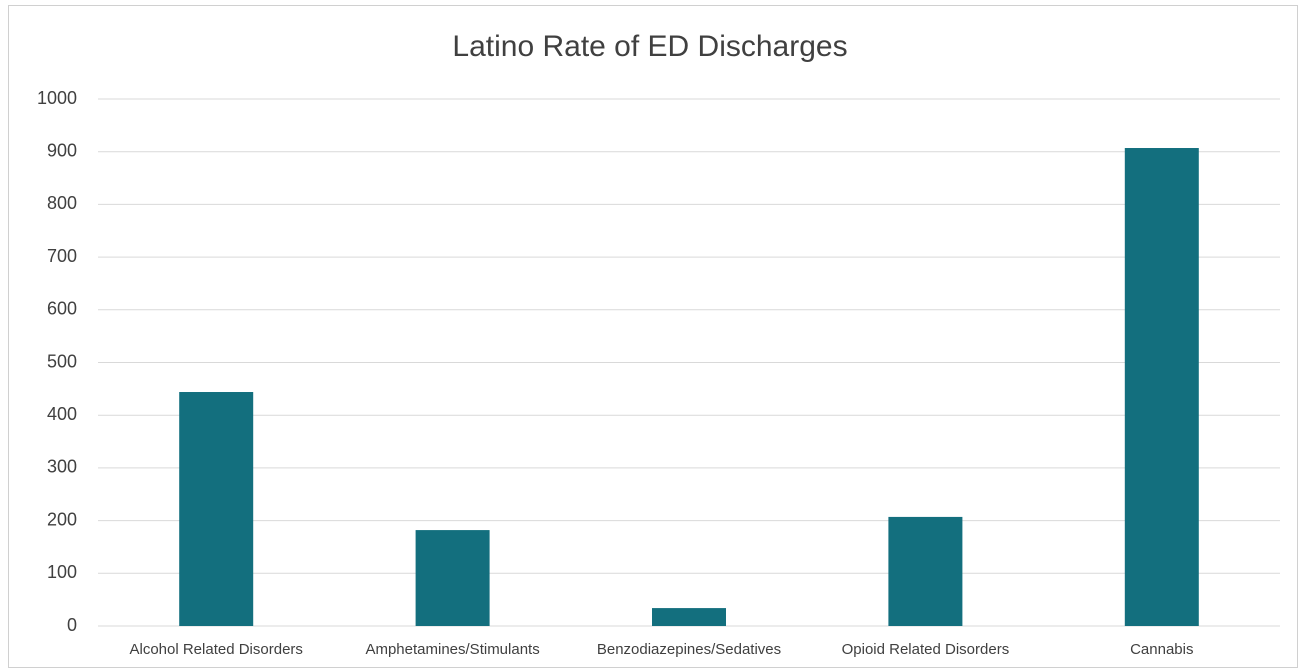 This screenshot has height=672, width=1307. What do you see at coordinates (62, 150) in the screenshot?
I see `y-tick-label: 900` at bounding box center [62, 150].